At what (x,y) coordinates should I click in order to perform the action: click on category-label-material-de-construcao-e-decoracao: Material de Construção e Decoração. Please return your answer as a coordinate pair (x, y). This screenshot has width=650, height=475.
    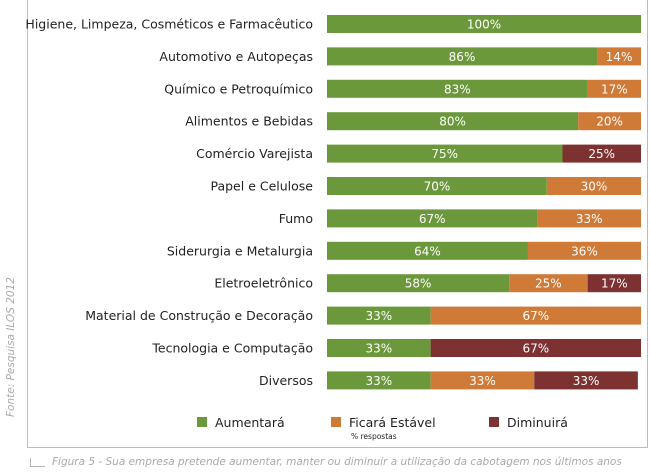
    Looking at the image, I should click on (199, 315).